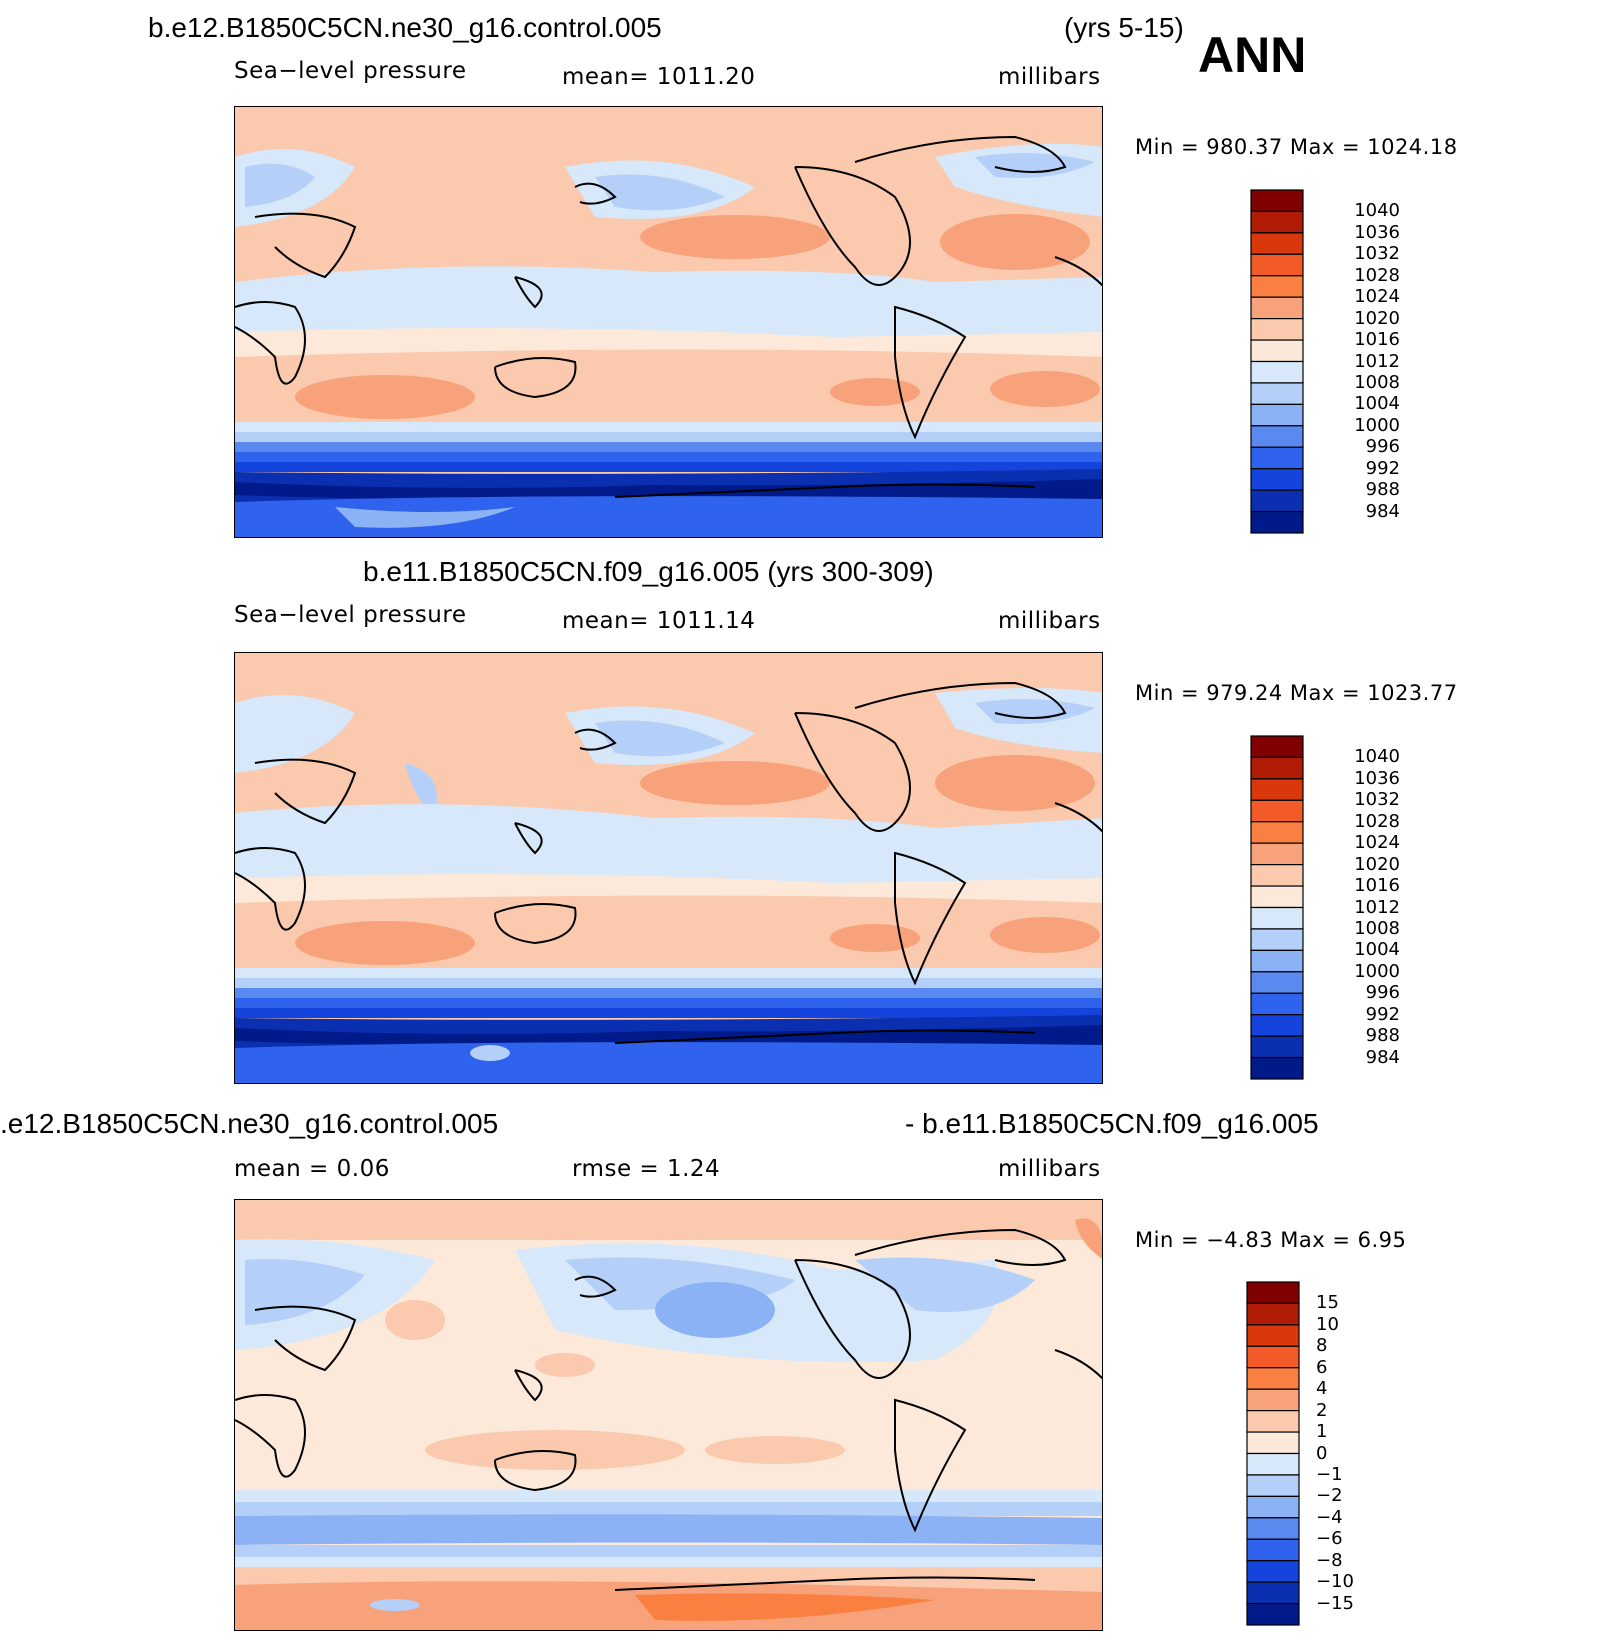 The image size is (1599, 1641). Describe the element at coordinates (1377, 361) in the screenshot. I see `colorbar-label: 1012` at that location.